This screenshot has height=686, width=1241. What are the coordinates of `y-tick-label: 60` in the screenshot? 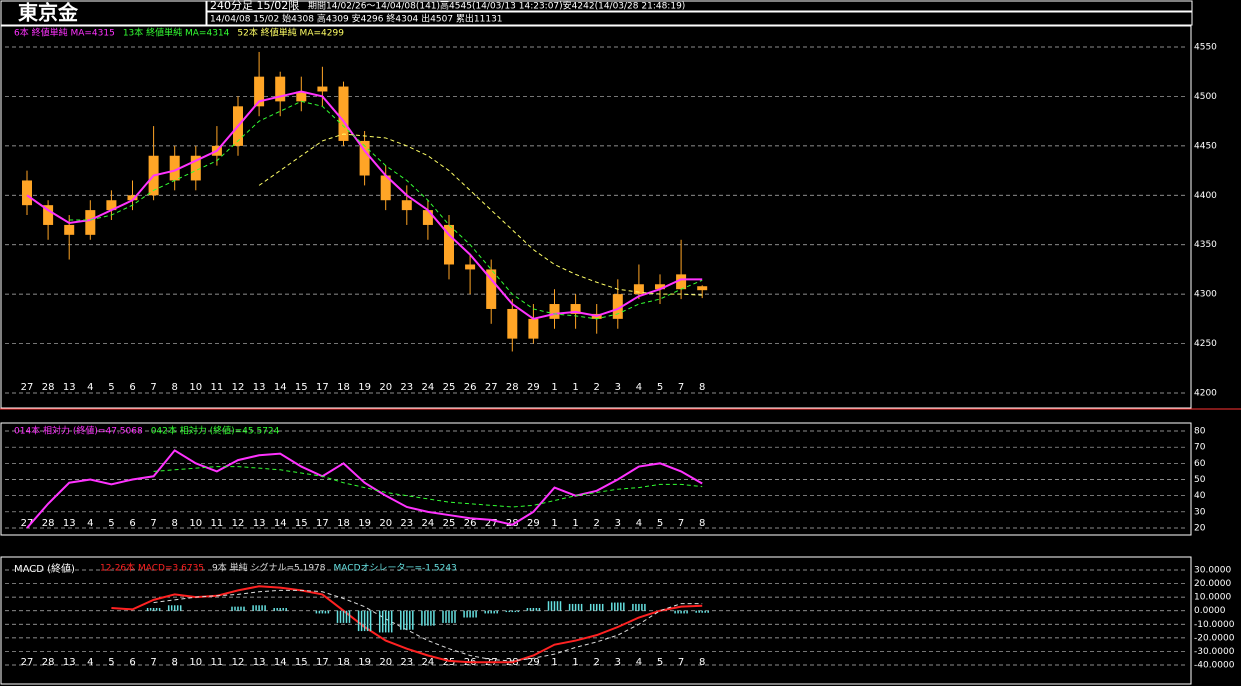 It's located at (1200, 464).